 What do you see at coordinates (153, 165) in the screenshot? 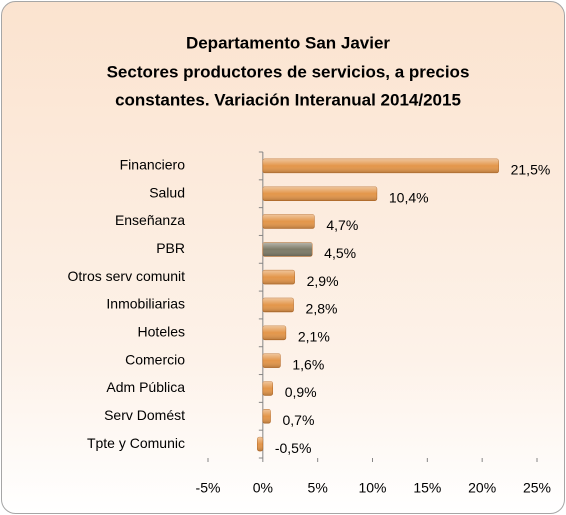
I see `y-tick-label: Financiero` at bounding box center [153, 165].